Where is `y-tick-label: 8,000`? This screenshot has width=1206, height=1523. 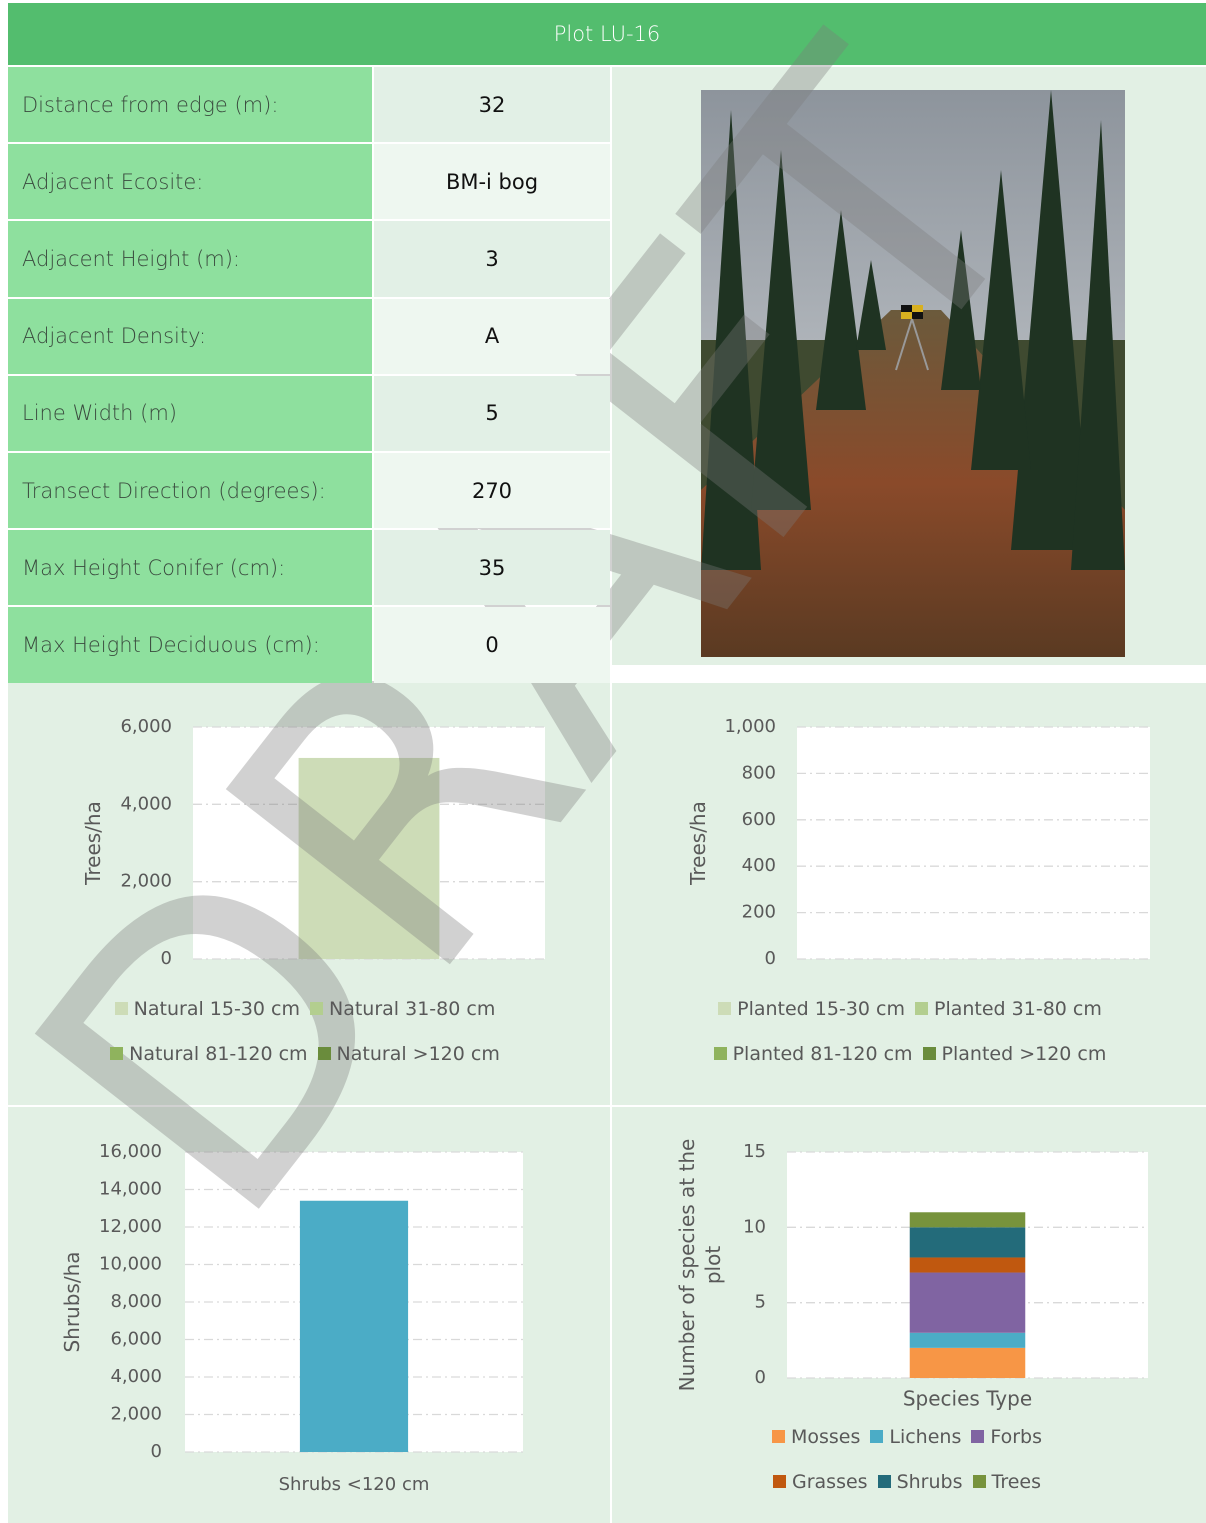
y-tick-label: 8,000 is located at coordinates (136, 1301).